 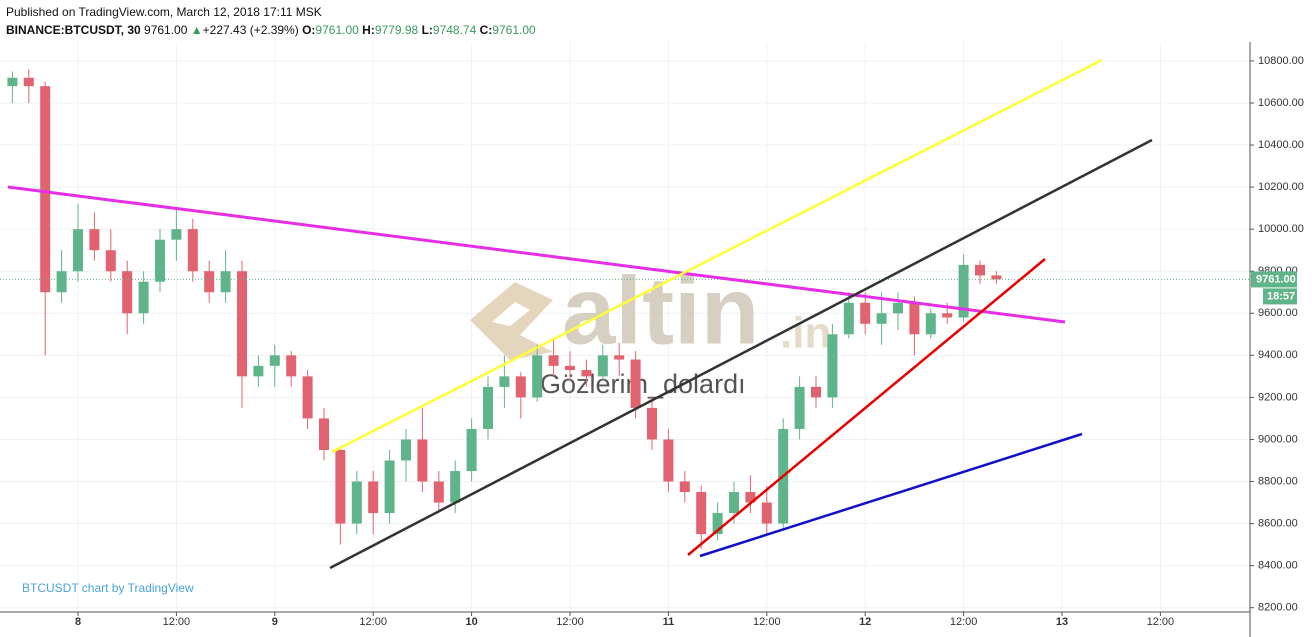 I want to click on x-tick-label: 13, so click(x=1062, y=622).